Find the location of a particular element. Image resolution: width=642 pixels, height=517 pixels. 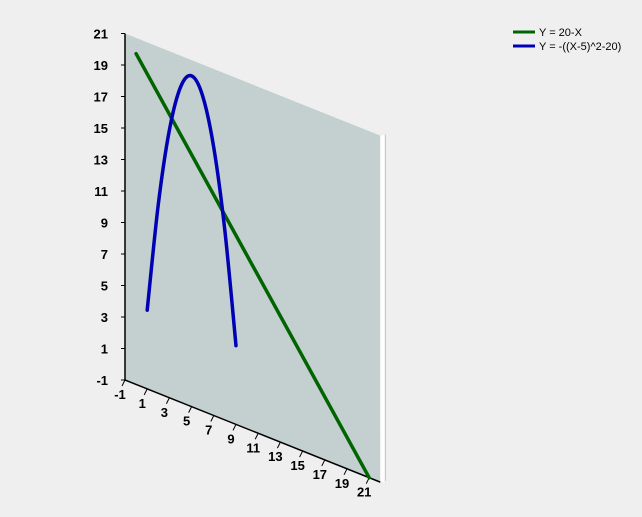

y-tick-label: 19 is located at coordinates (101, 65).